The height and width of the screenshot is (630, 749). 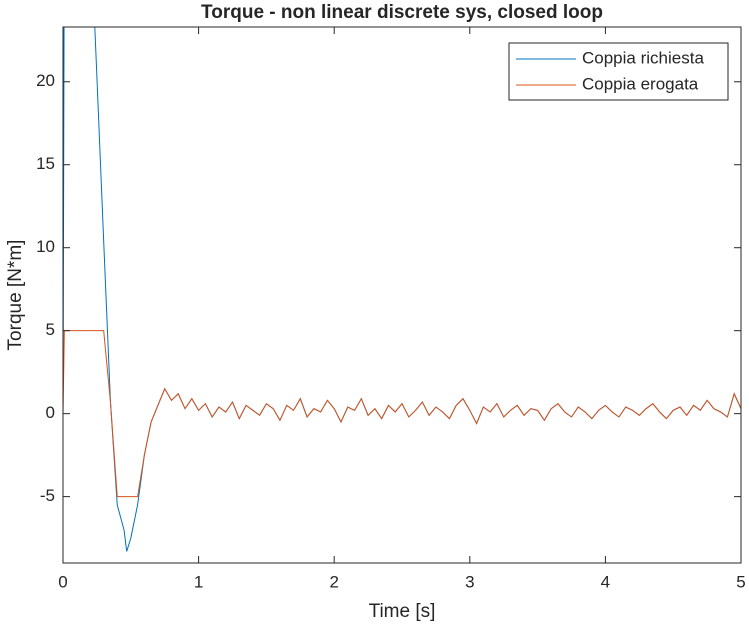 What do you see at coordinates (47, 495) in the screenshot?
I see `y-tick-label: -5` at bounding box center [47, 495].